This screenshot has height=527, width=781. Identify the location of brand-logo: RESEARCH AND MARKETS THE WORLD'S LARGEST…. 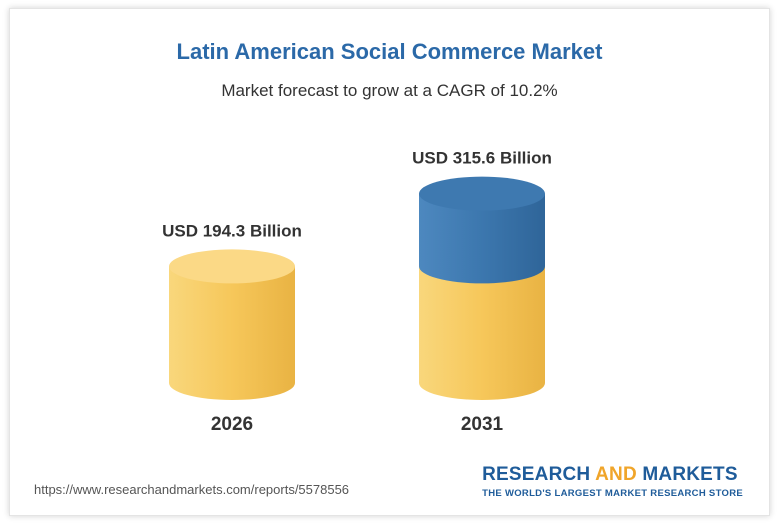
(612, 481).